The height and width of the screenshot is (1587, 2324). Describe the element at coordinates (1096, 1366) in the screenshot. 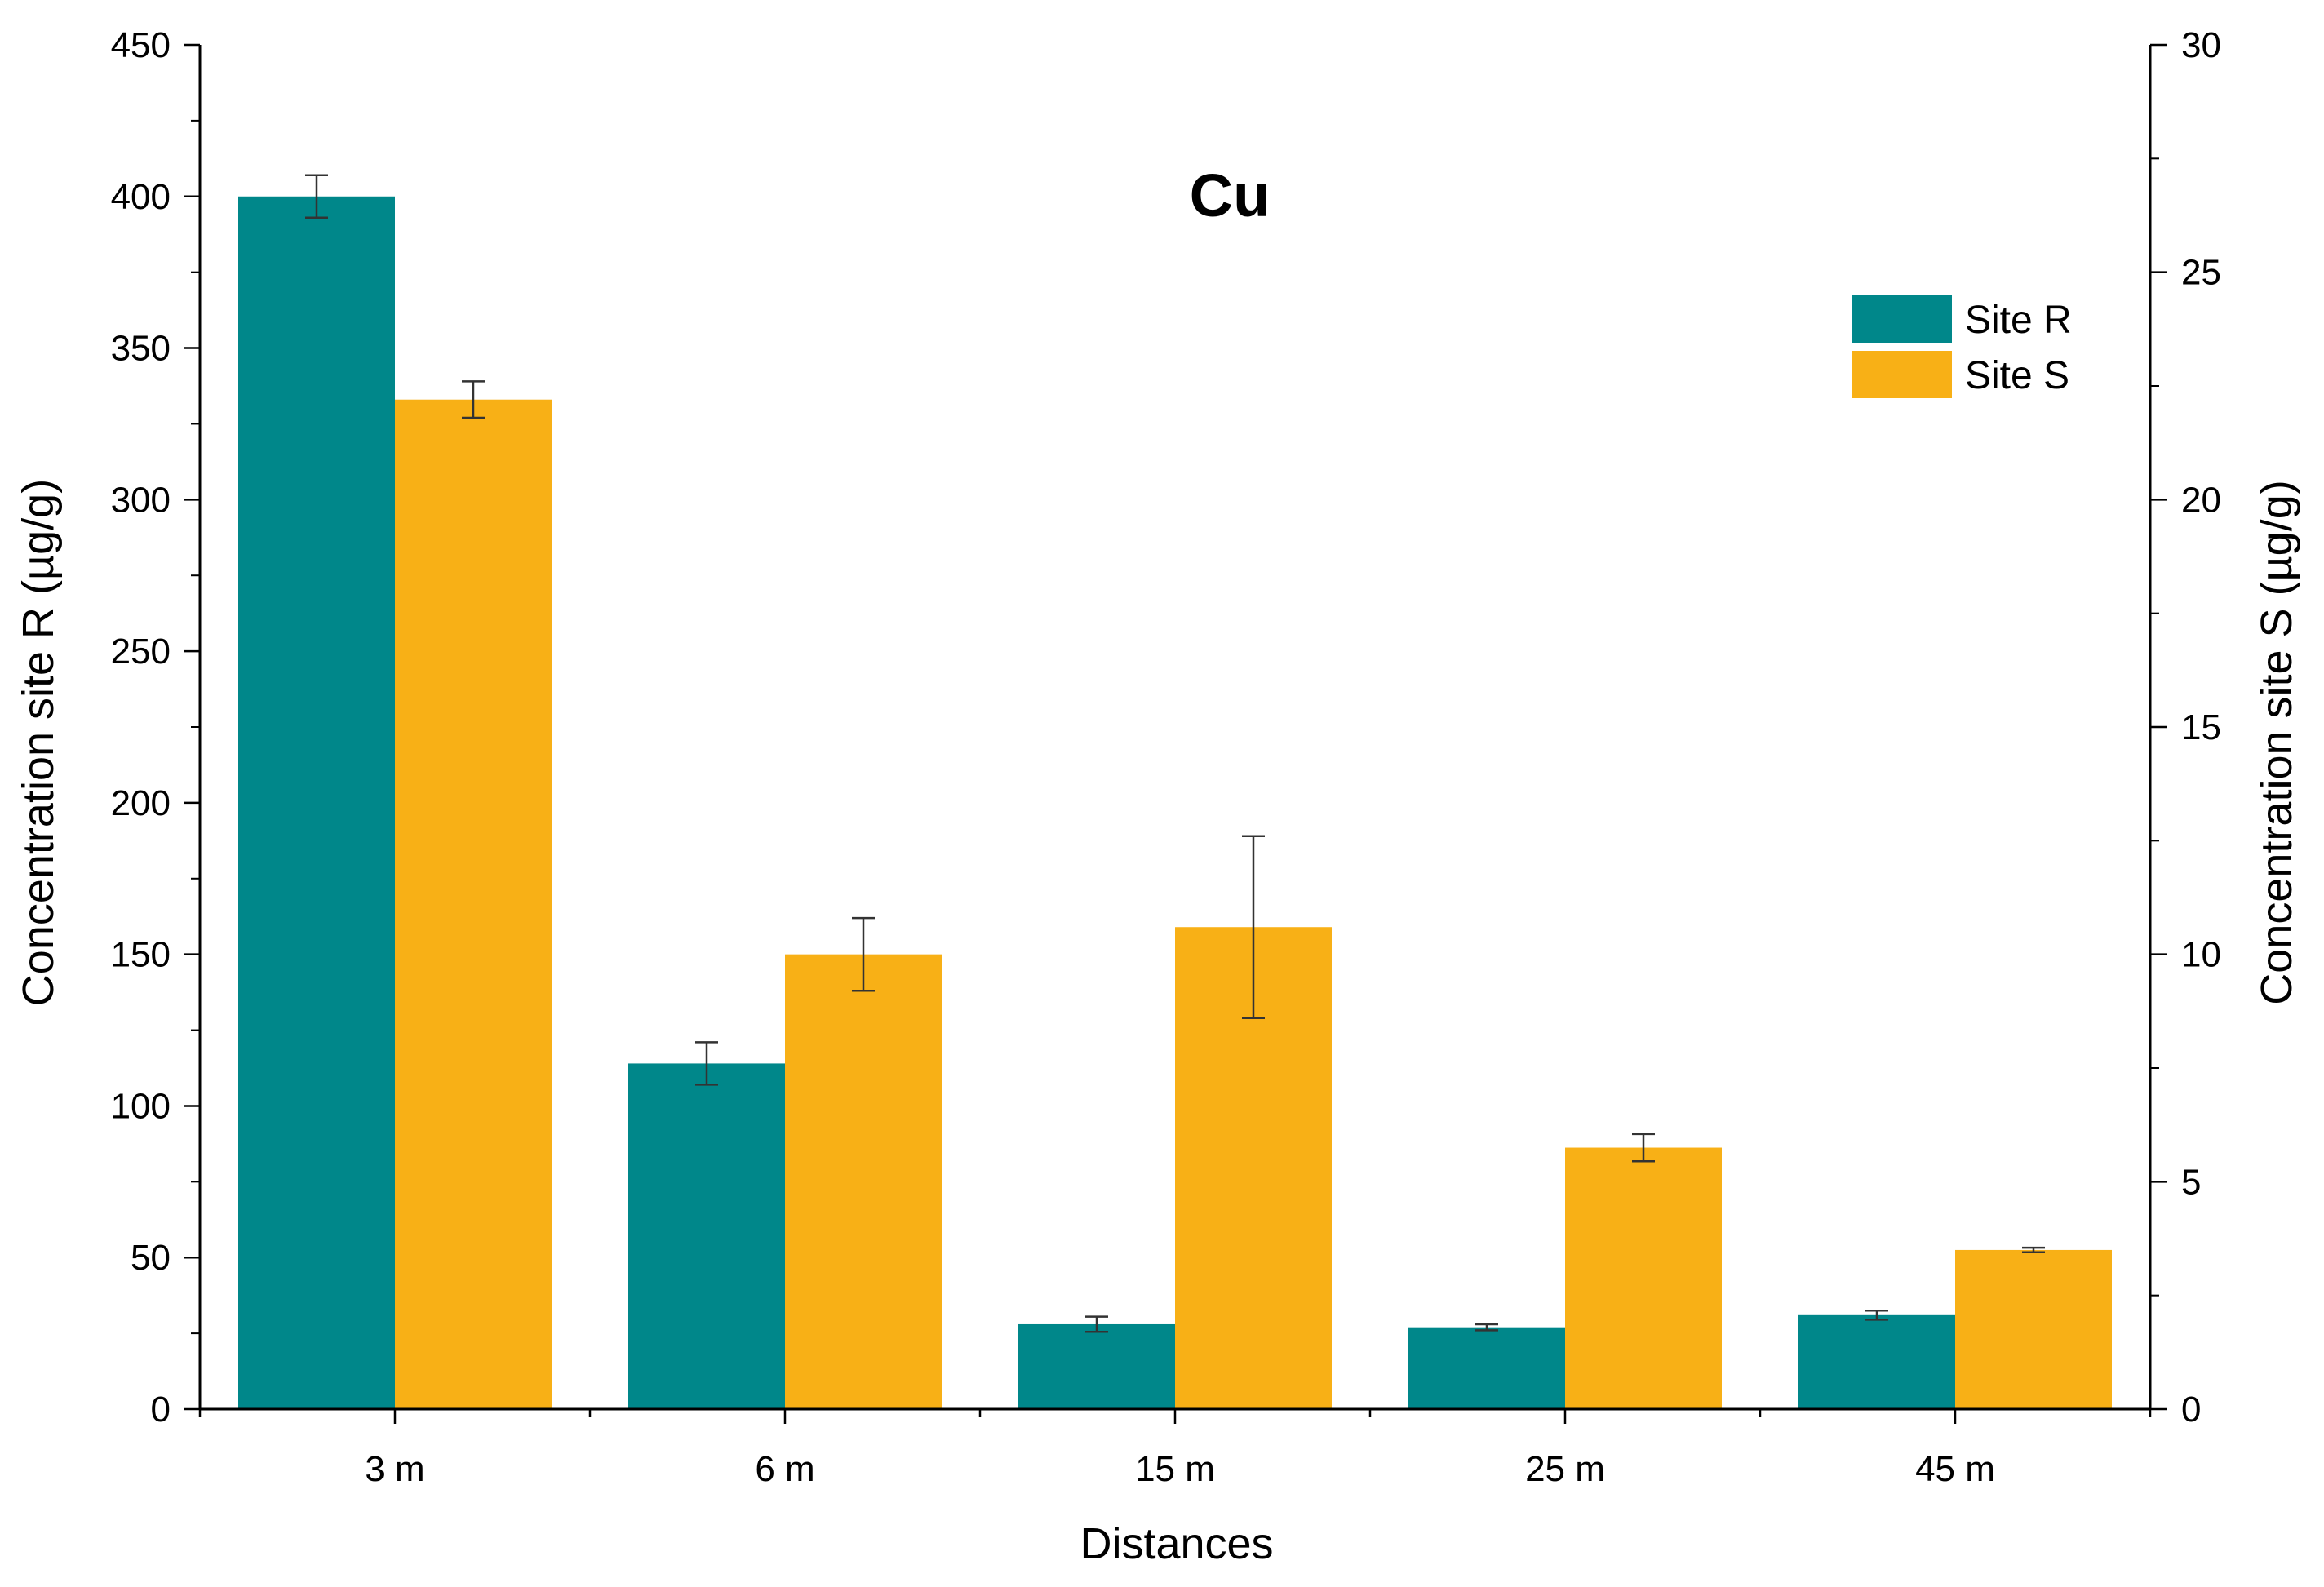

I see `bar-site-r-15m` at that location.